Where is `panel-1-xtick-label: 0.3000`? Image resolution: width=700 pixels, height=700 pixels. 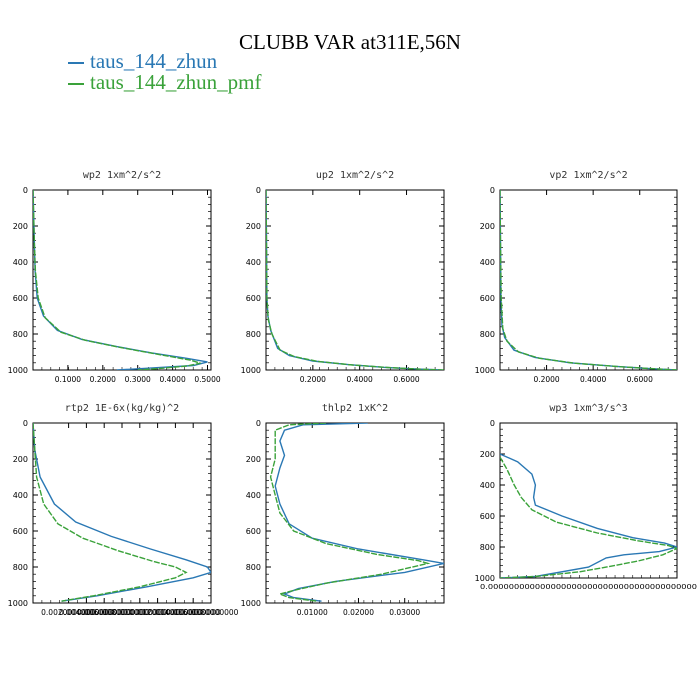
panel-1-xtick-label: 0.3000 is located at coordinates (138, 379).